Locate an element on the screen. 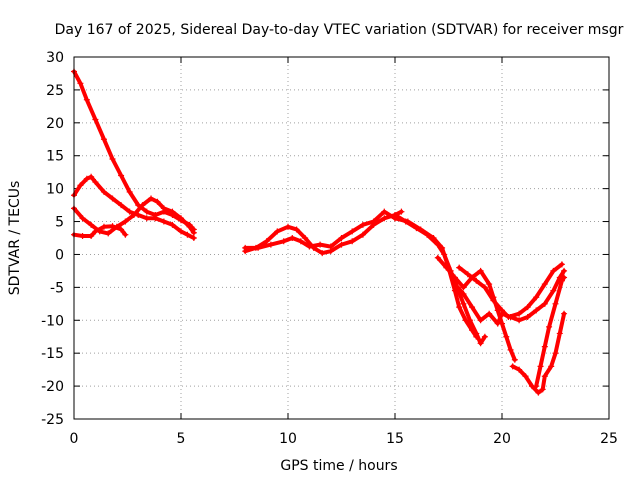 The width and height of the screenshot is (640, 480). y-tick-label: 25 is located at coordinates (55, 91).